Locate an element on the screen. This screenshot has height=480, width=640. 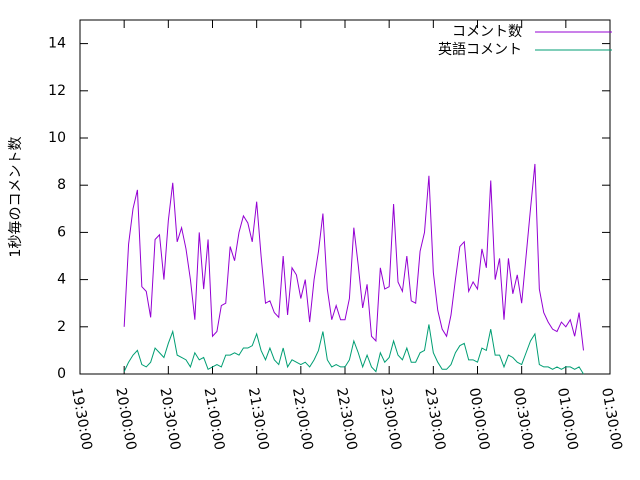
y-tick-label: 0 is located at coordinates (61, 374).